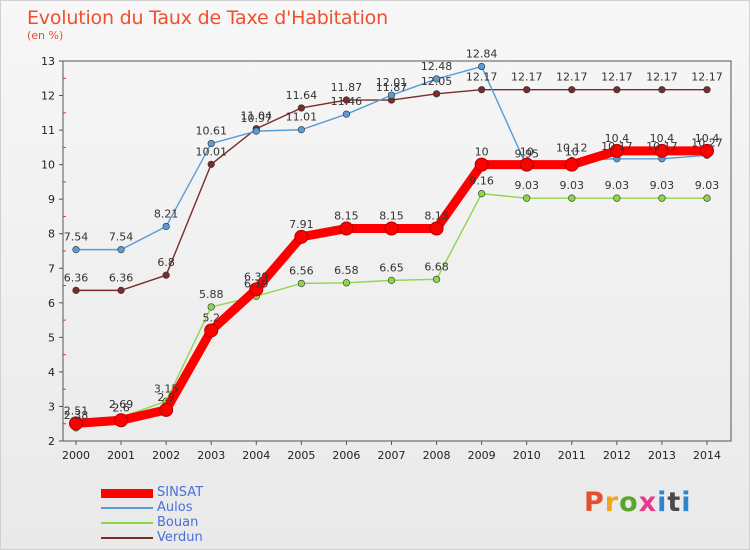 The width and height of the screenshot is (750, 550). I want to click on data-label-bouan: 6.68, so click(436, 266).